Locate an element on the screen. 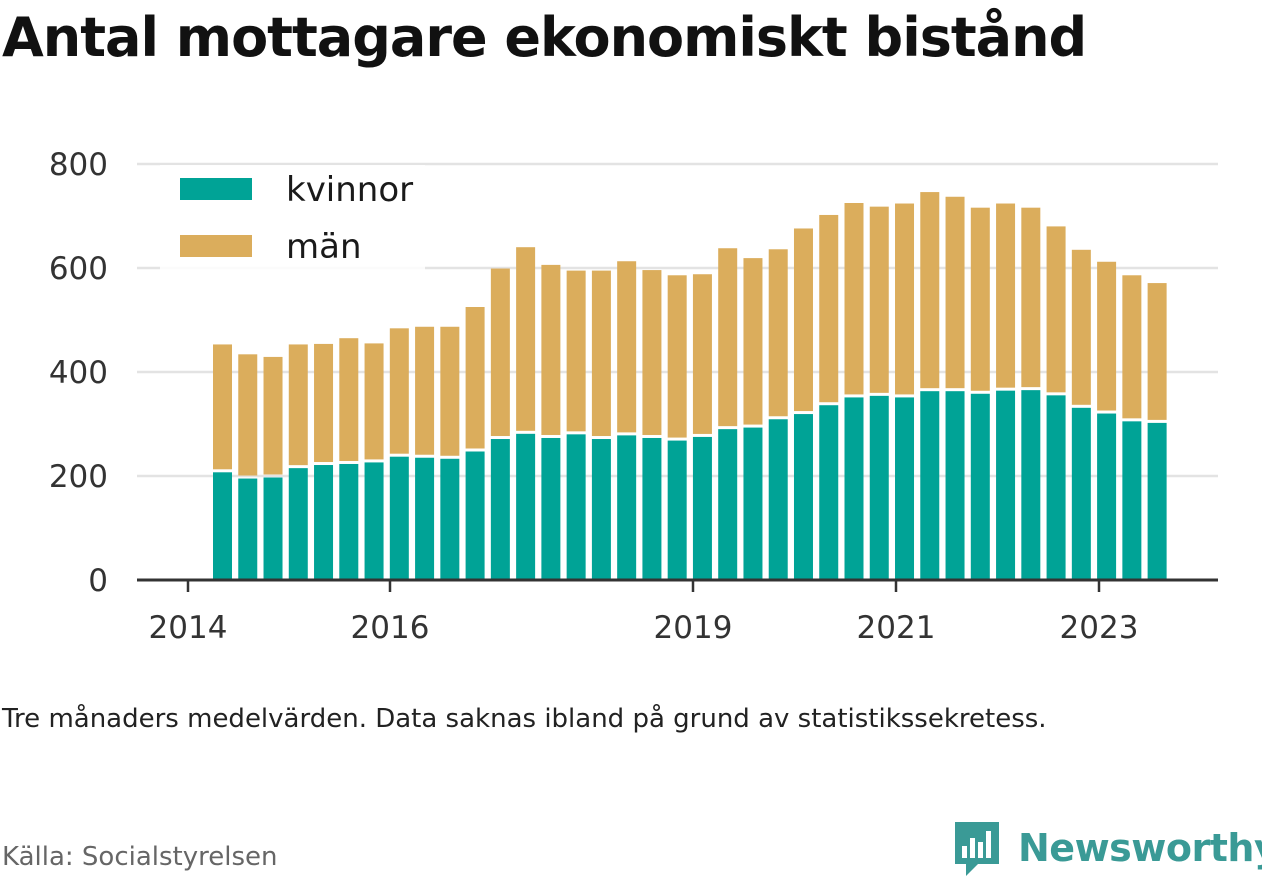 Image resolution: width=1262 pixels, height=879 pixels. chart-title: Antal mottagare ekonomiskt bistånd is located at coordinates (544, 37).